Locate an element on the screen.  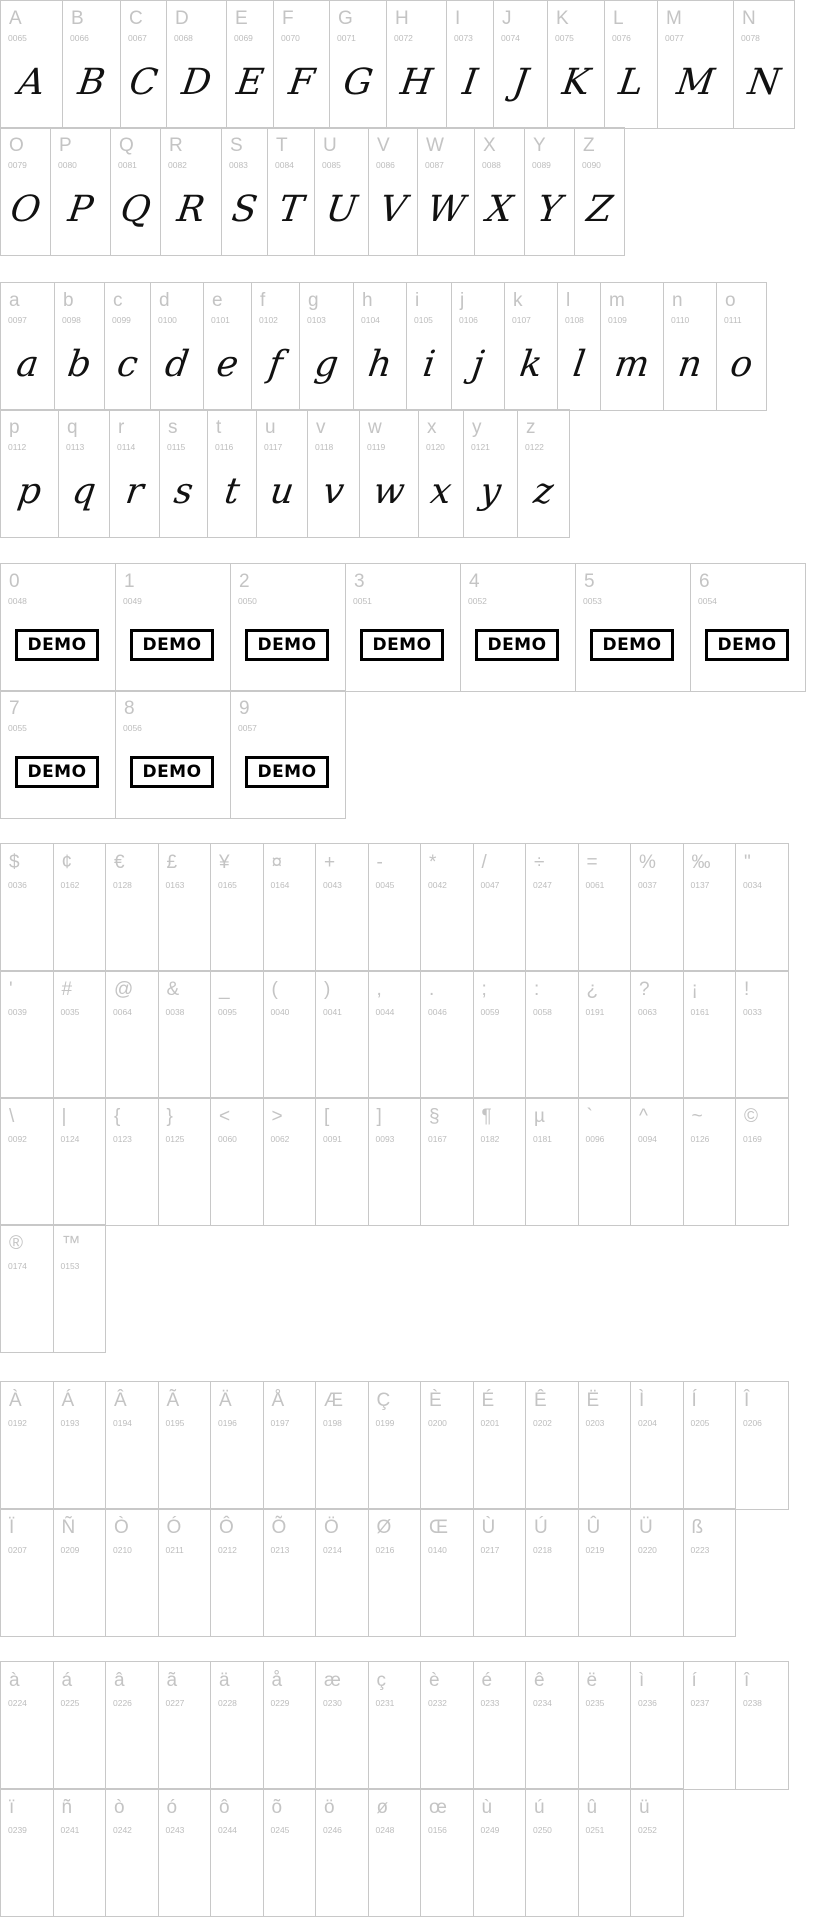
glyph-character: y is located at coordinates (477, 427).